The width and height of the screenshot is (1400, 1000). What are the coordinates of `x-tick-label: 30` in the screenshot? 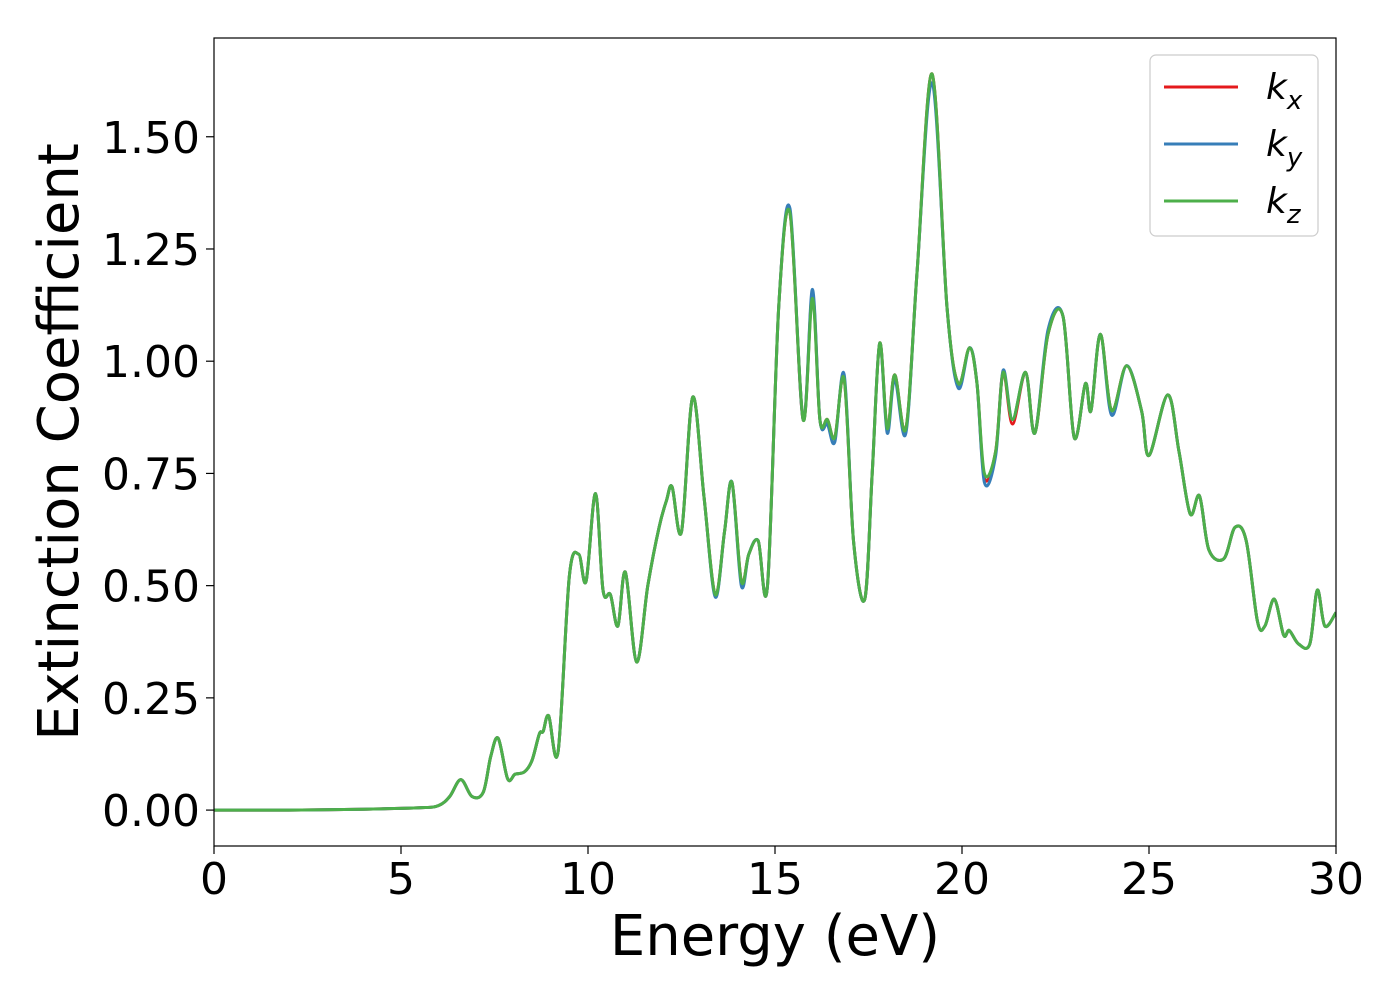 It's located at (1336, 879).